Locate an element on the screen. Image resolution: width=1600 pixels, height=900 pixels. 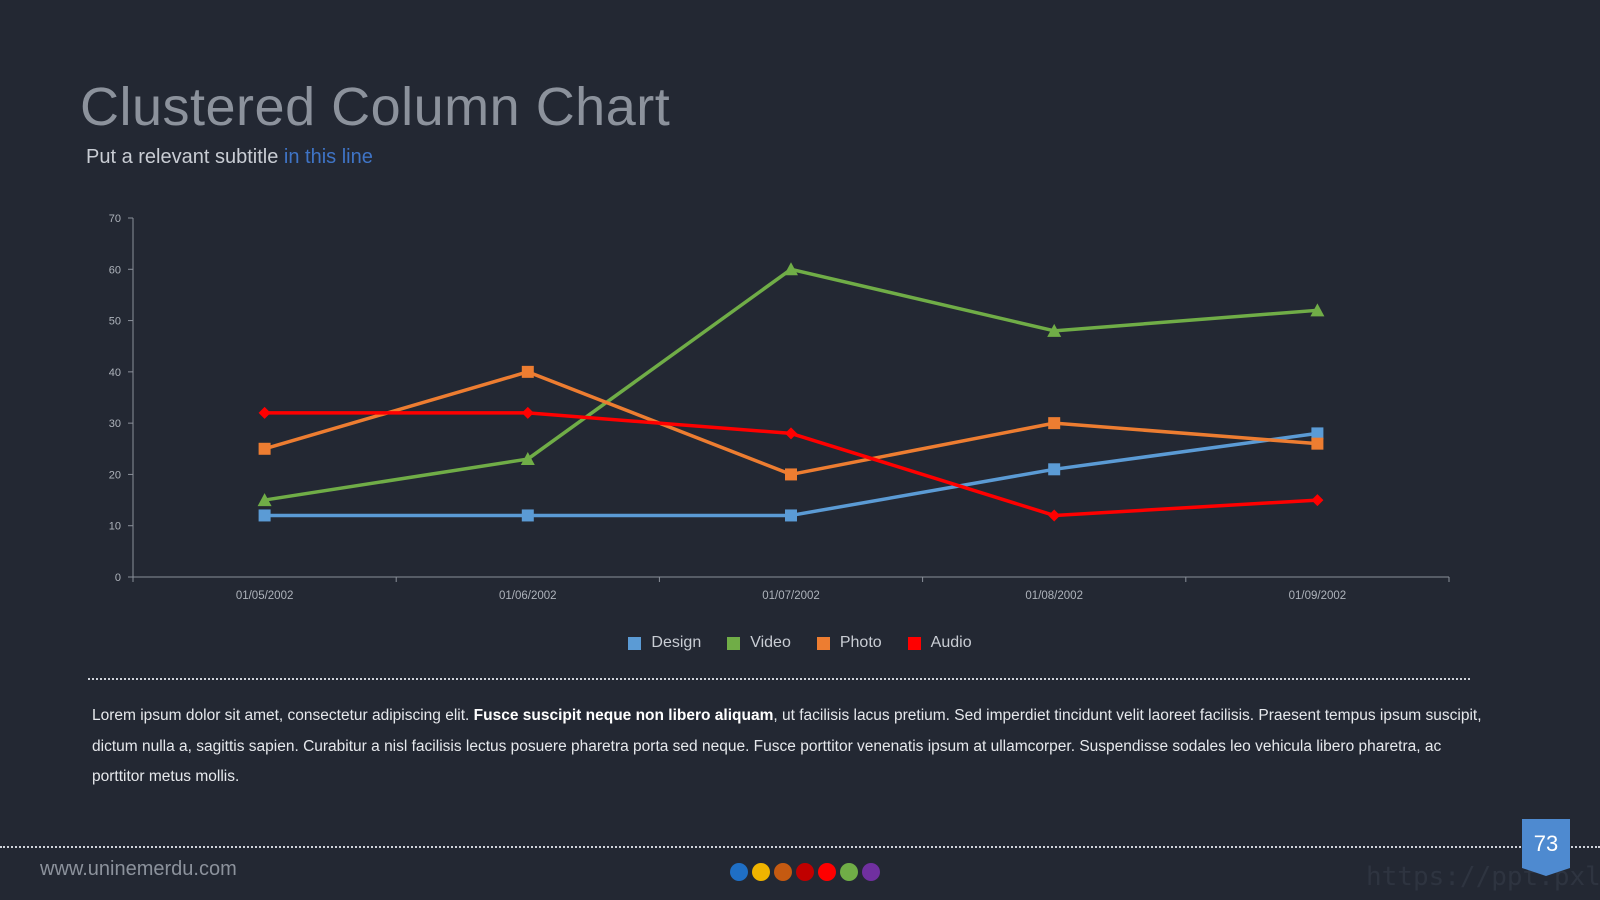
legend-item-video: Video is located at coordinates (759, 643).